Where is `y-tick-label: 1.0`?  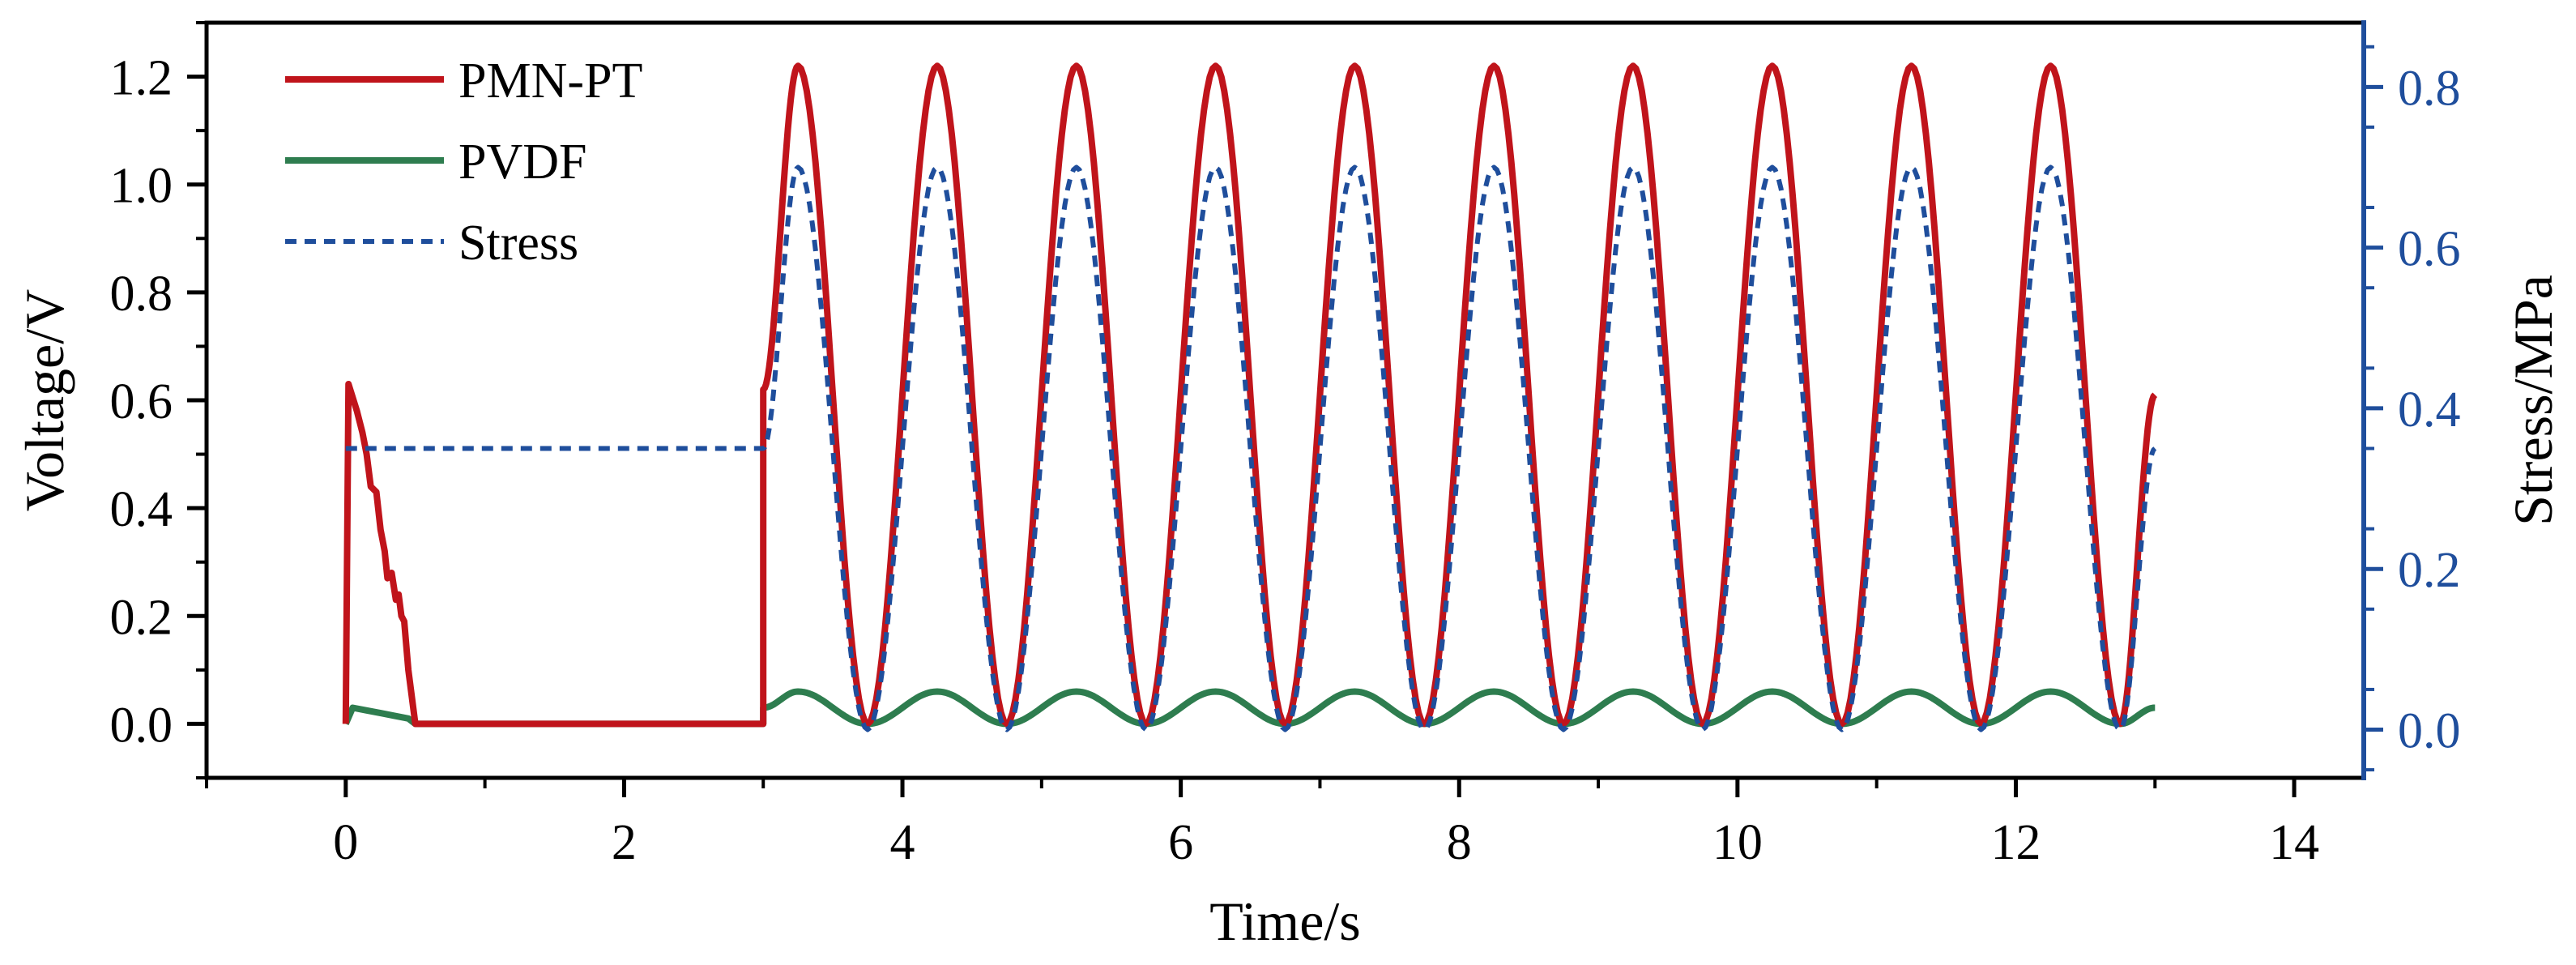 y-tick-label: 1.0 is located at coordinates (141, 186).